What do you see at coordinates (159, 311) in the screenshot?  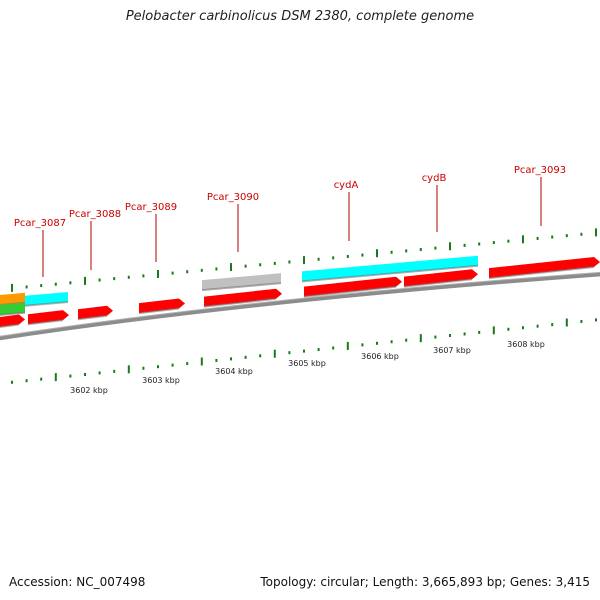 I see `gene-arrow-3089-shadow` at bounding box center [159, 311].